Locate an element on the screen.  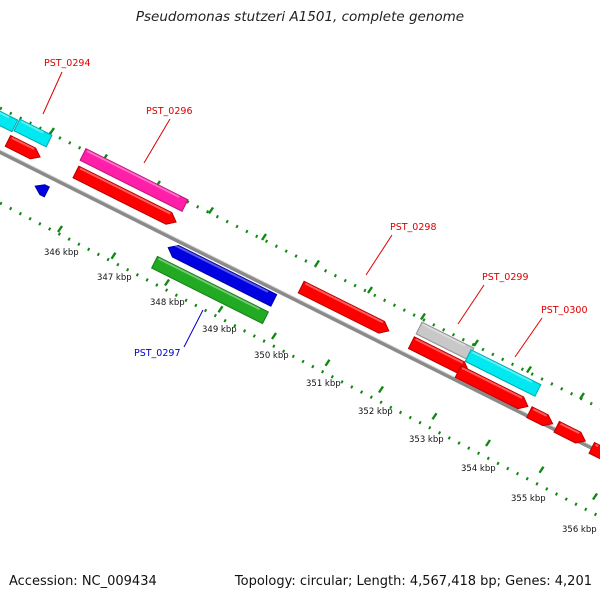
kbp-tick-label: 349 kbp is located at coordinates (219, 330).